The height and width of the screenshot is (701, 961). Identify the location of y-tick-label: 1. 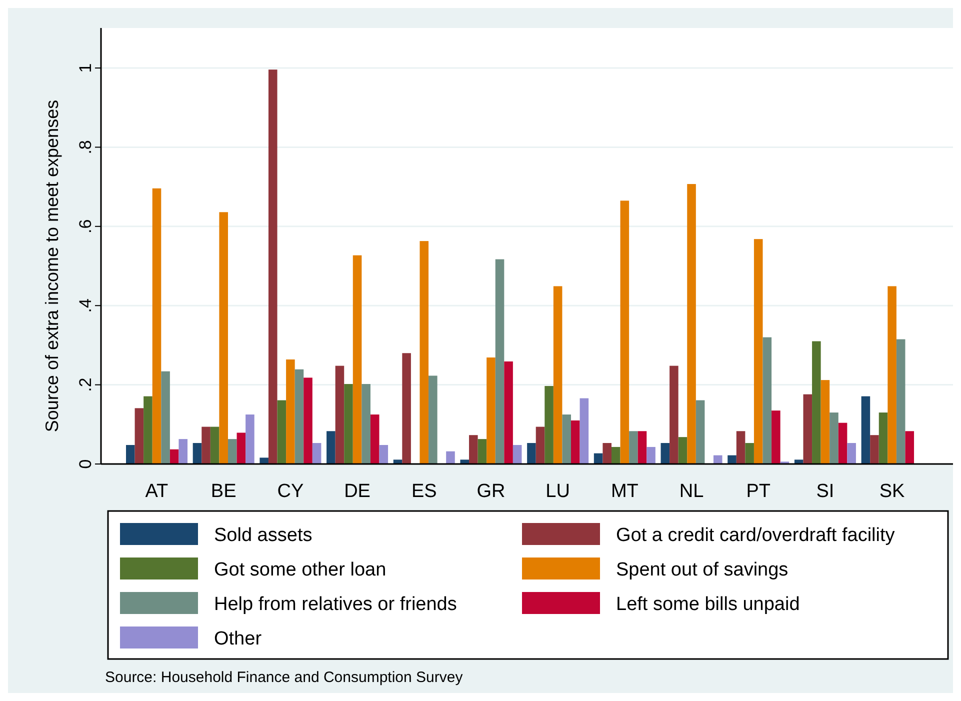
(85, 68).